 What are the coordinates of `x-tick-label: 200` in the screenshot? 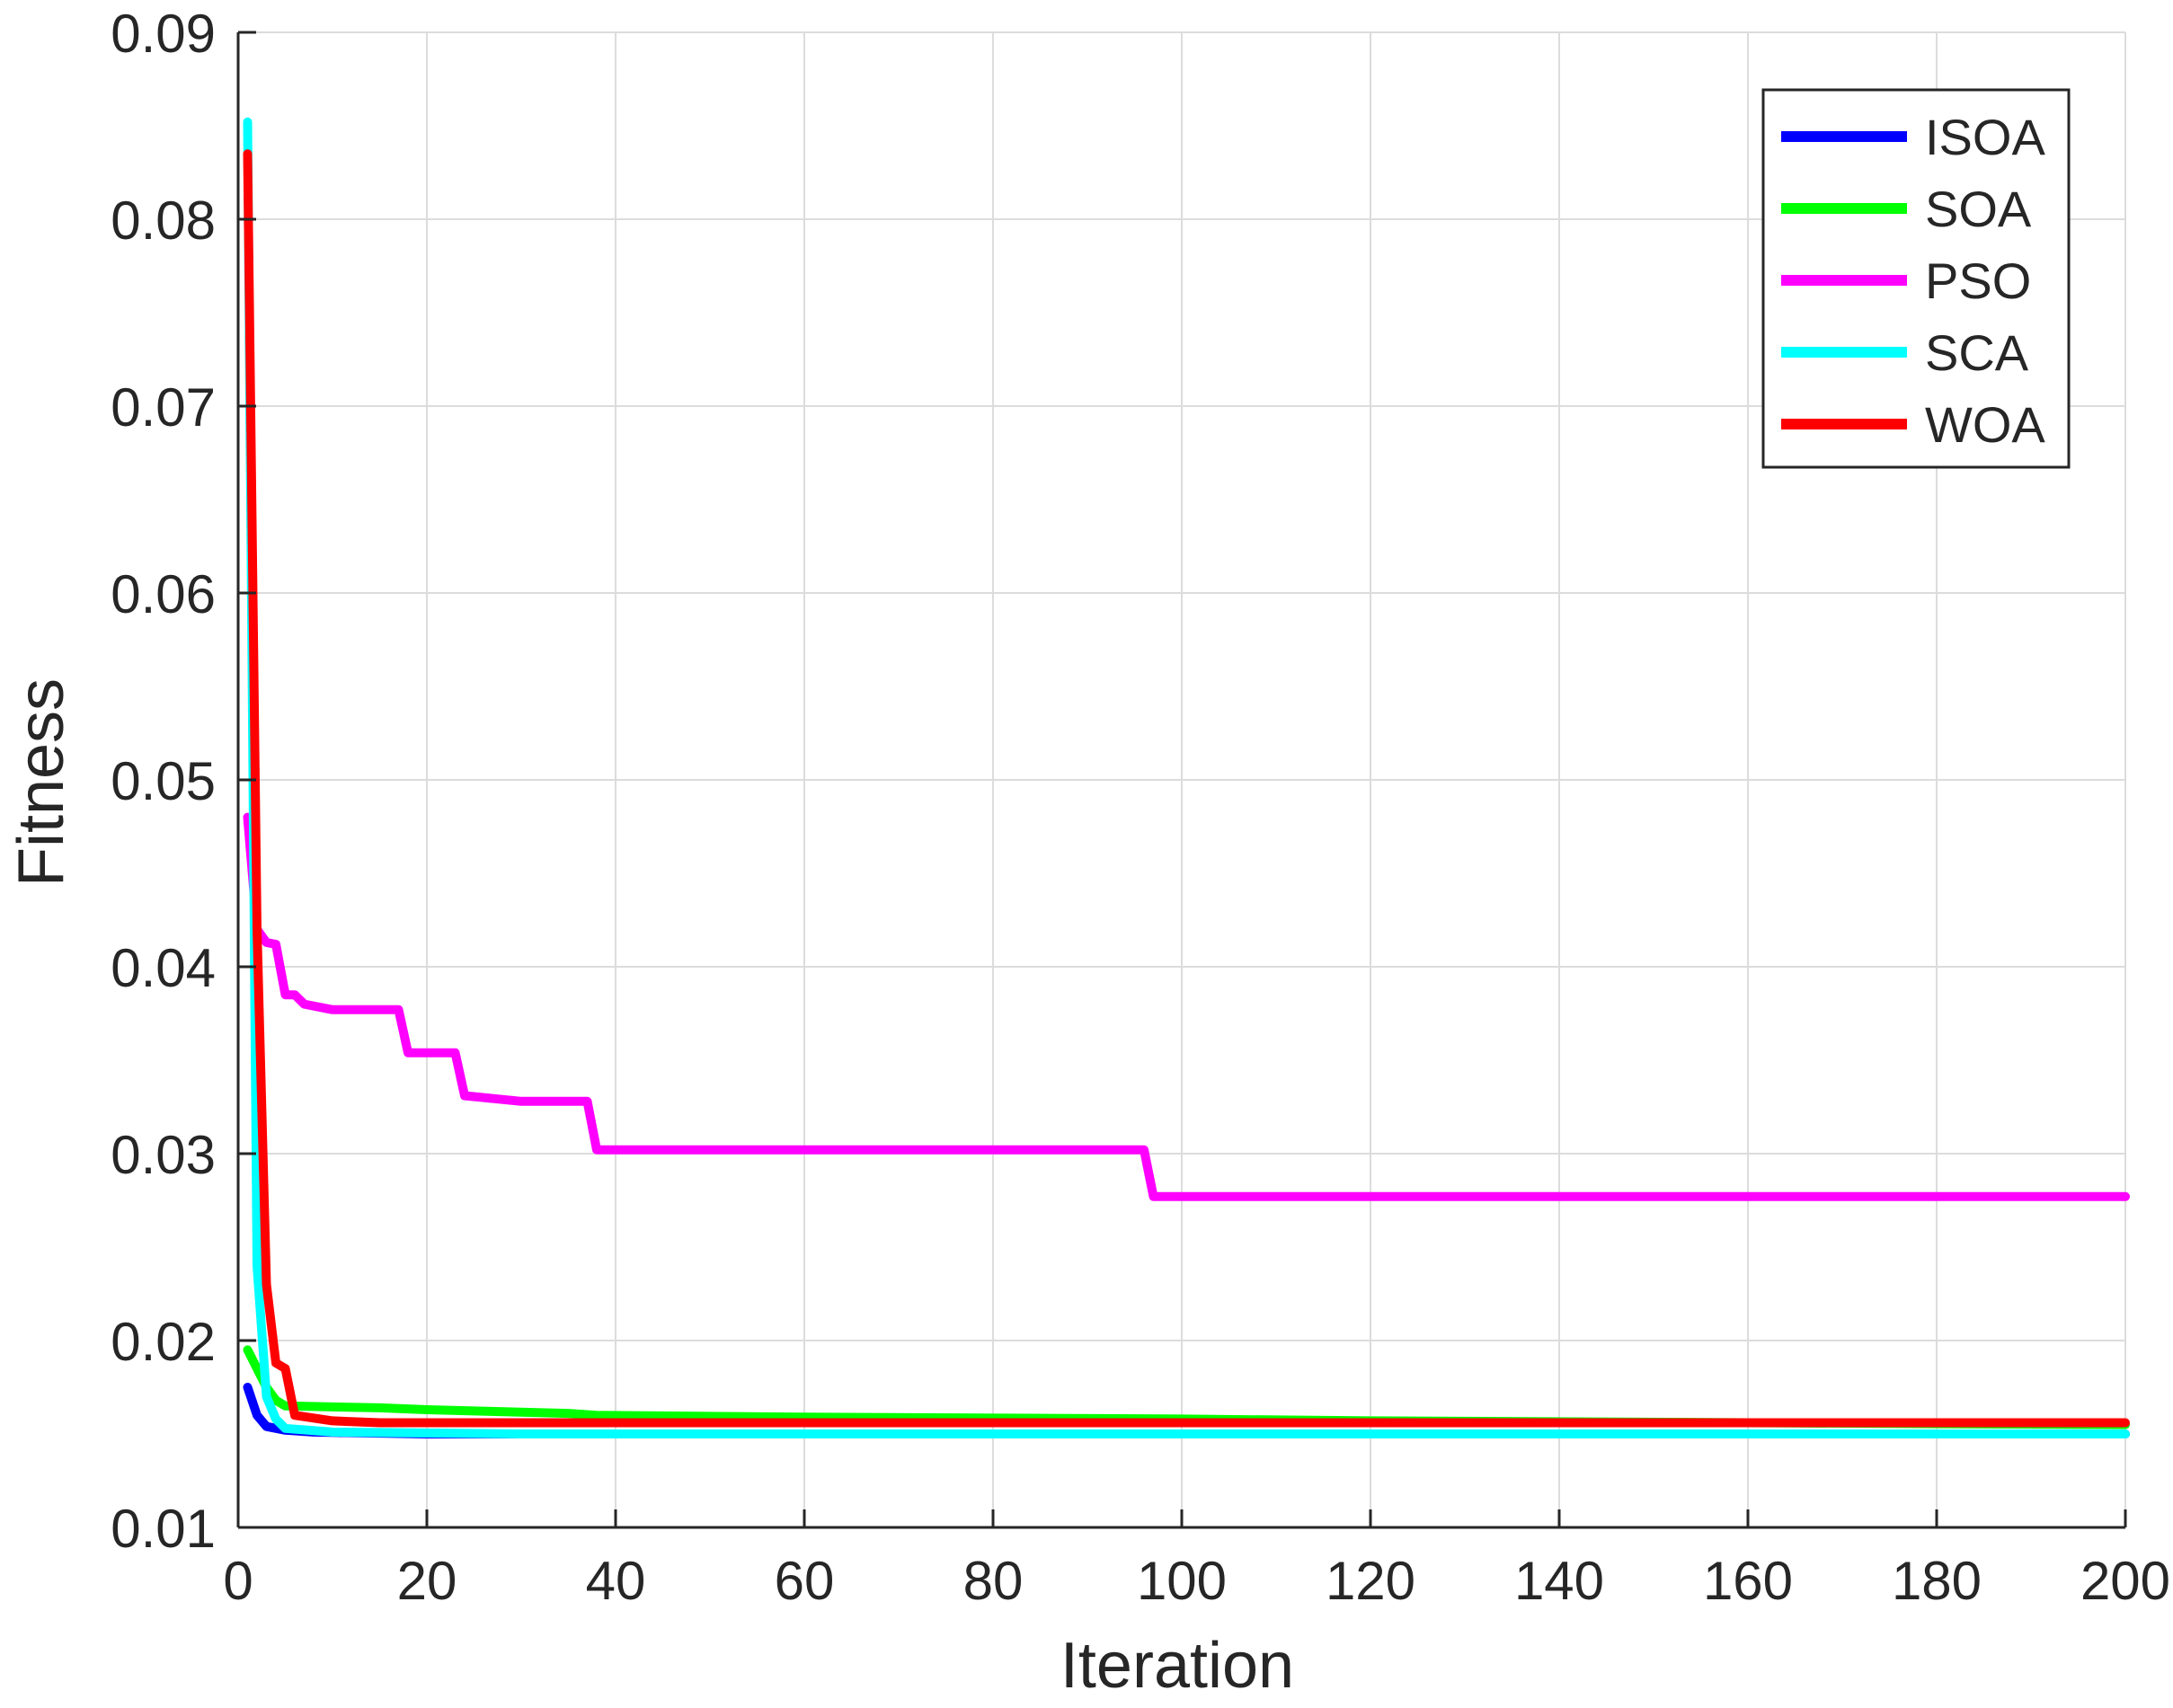 It's located at (2125, 1581).